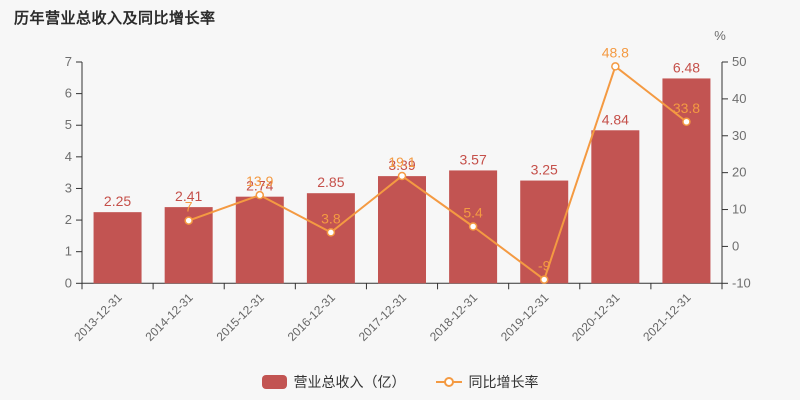 This screenshot has height=400, width=800. I want to click on right-axis-tick-label: 50, so click(739, 61).